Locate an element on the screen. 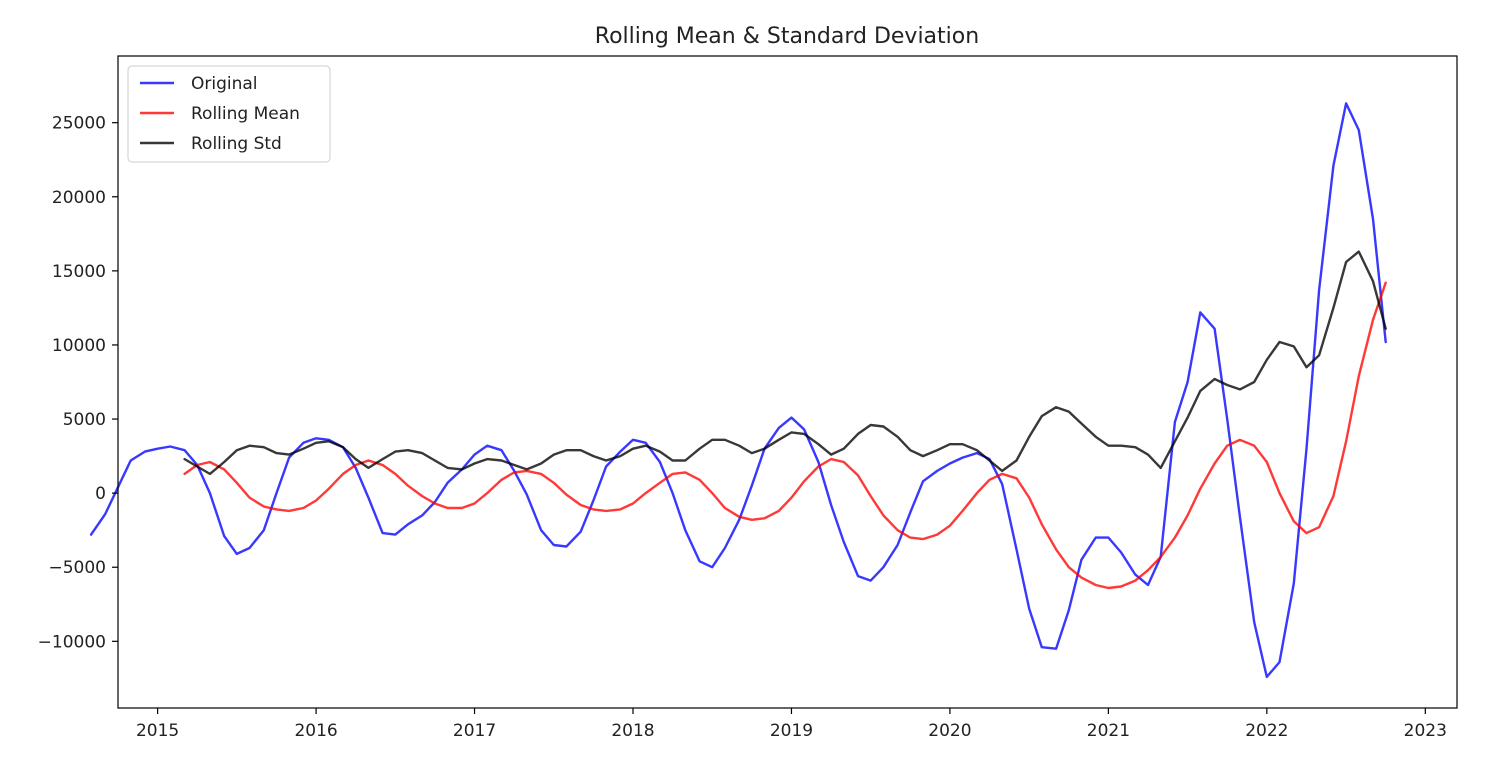 The height and width of the screenshot is (776, 1508). legend-label-rolling-std: Rolling Std is located at coordinates (236, 144).